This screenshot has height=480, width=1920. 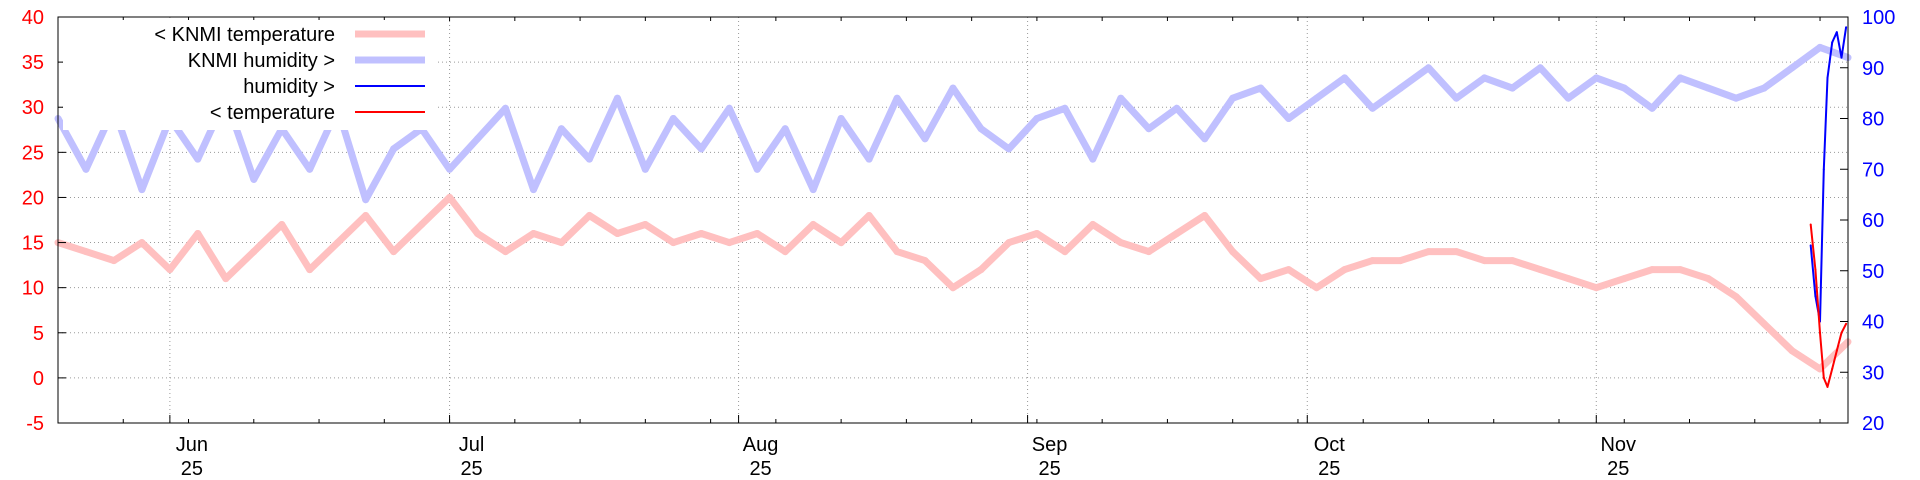 I want to click on left-tick-label: 5, so click(x=38, y=334).